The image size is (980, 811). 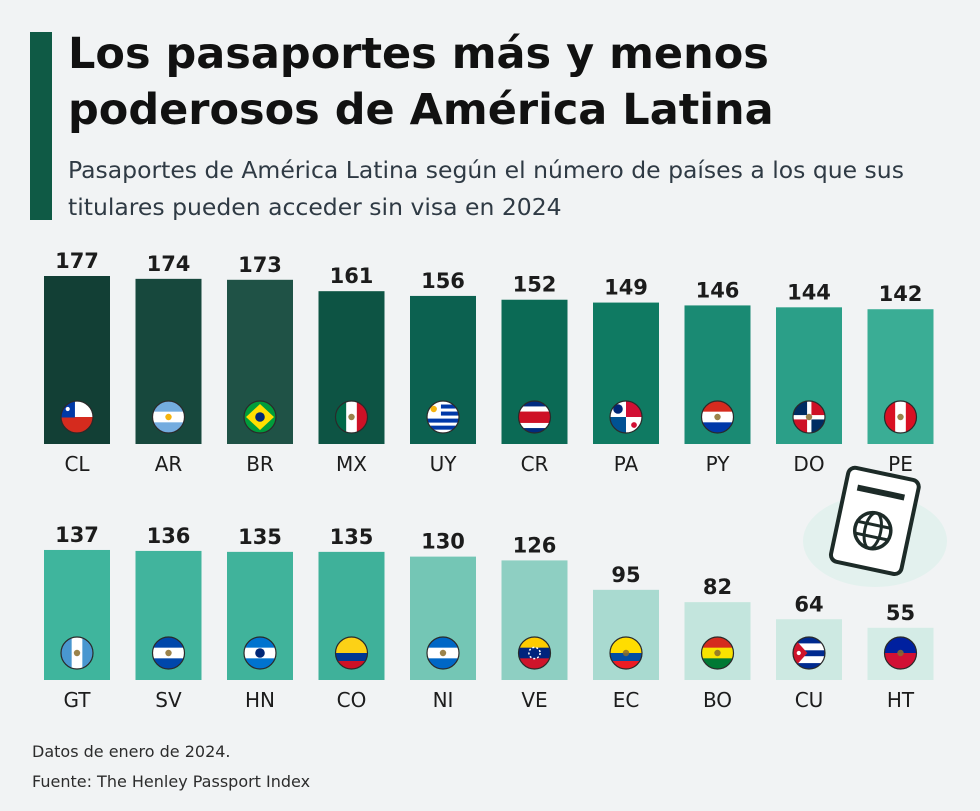 I want to click on bar-group-gt: 137 GT, so click(x=77, y=617).